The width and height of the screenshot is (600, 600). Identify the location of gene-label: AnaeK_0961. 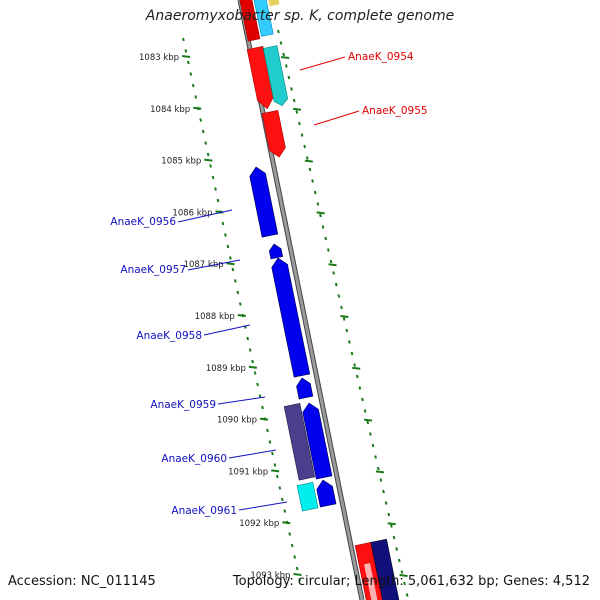
(204, 511).